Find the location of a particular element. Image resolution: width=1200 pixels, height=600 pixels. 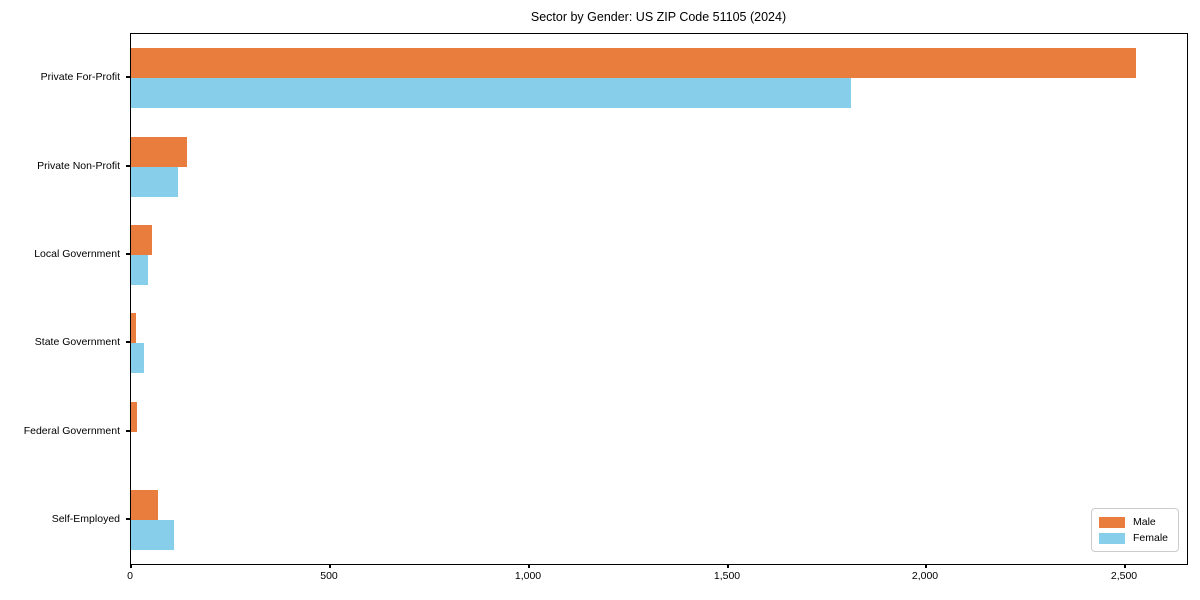

ytick-label-local-government: Local Government is located at coordinates (77, 254).